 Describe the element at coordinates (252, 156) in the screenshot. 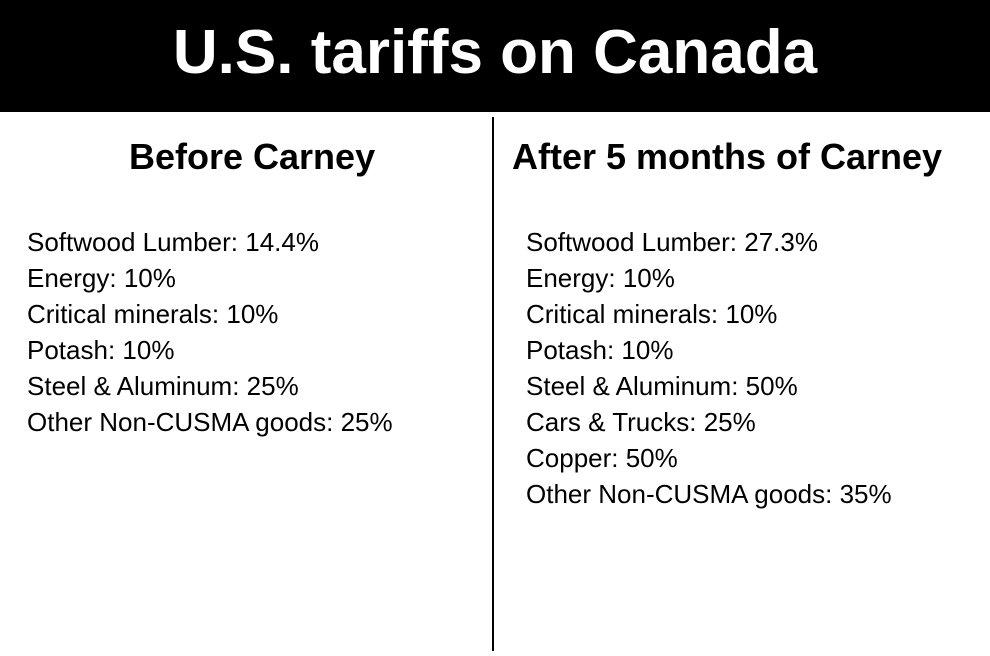

I see `before-heading: Before Carney` at that location.